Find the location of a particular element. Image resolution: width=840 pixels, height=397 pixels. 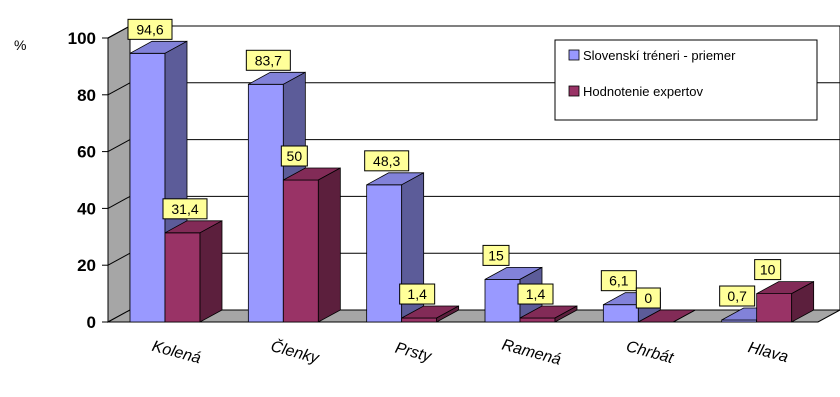

data-label-text: 50 is located at coordinates (295, 156).